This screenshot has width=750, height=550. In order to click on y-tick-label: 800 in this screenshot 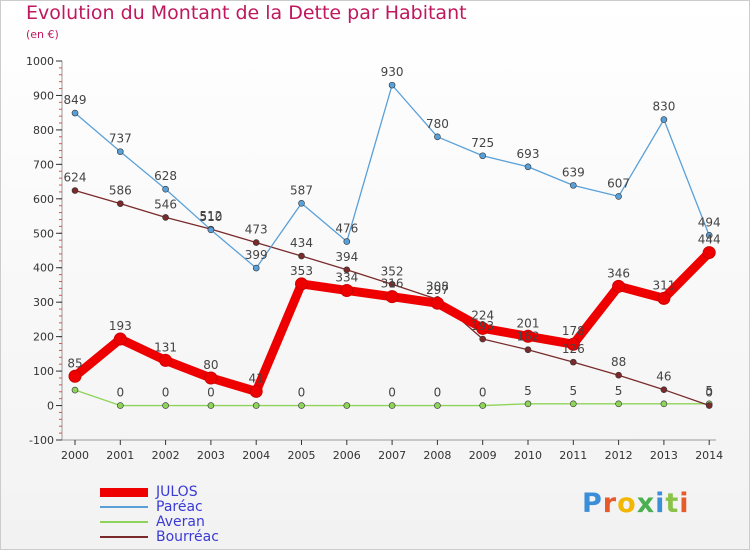, I will do `click(43, 130)`.